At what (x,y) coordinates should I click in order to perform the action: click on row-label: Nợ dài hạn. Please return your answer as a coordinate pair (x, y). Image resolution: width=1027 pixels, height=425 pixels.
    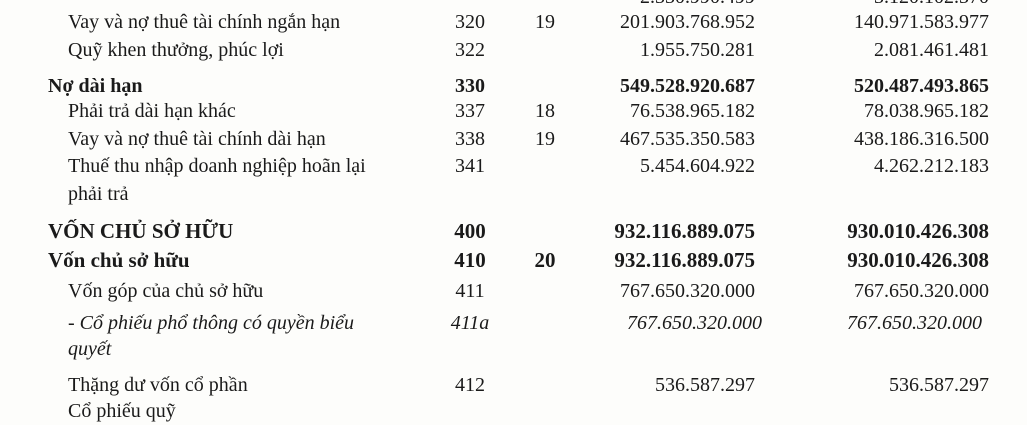
    Looking at the image, I should click on (95, 86).